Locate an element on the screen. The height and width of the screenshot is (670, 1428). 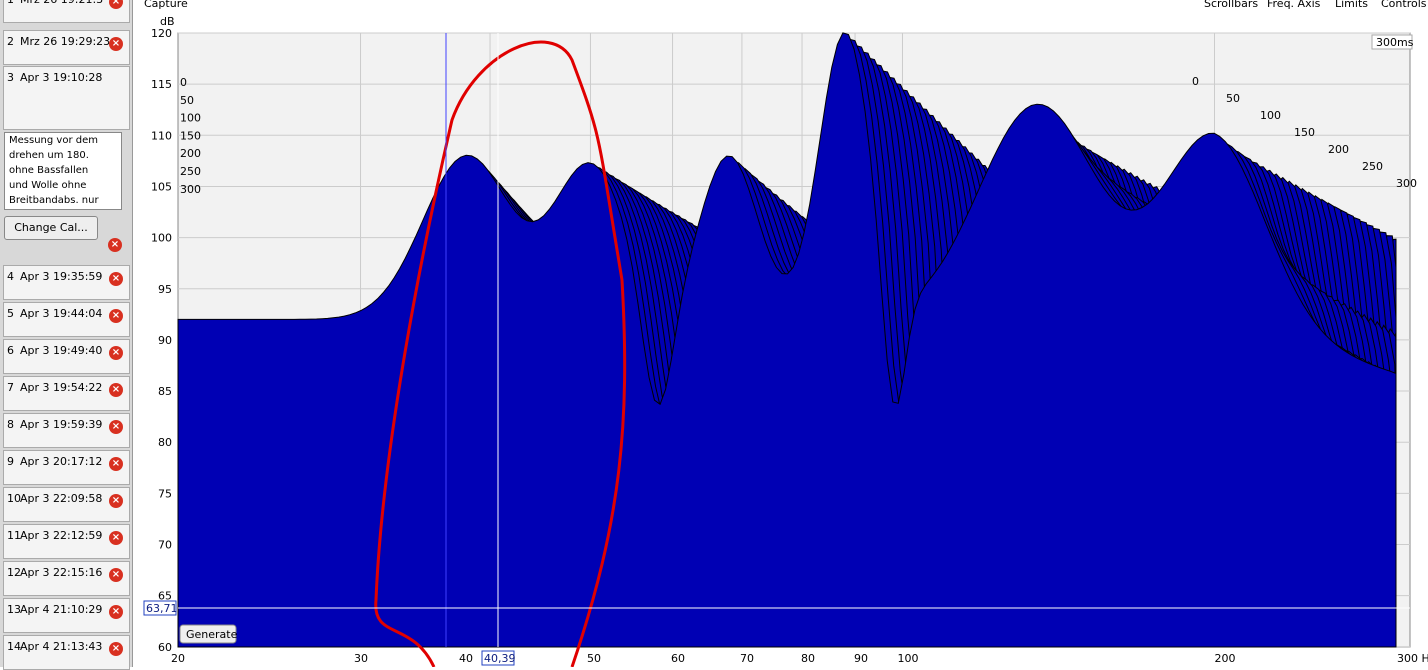
x-tick-label: 90 is located at coordinates (861, 658).